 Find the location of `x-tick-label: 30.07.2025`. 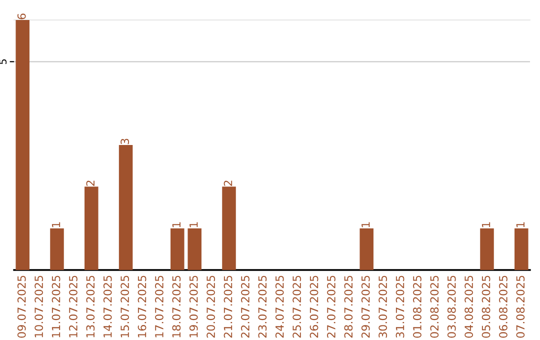

x-tick-label: 30.07.2025 is located at coordinates (383, 307).